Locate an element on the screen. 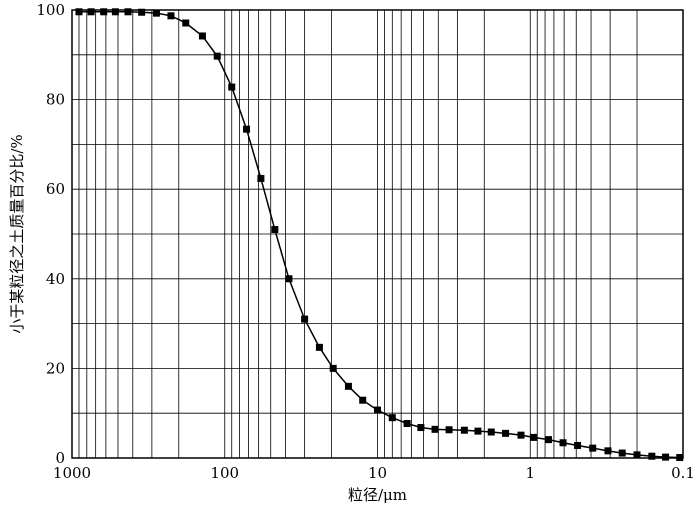  y-tick-label: 0 is located at coordinates (60, 458).